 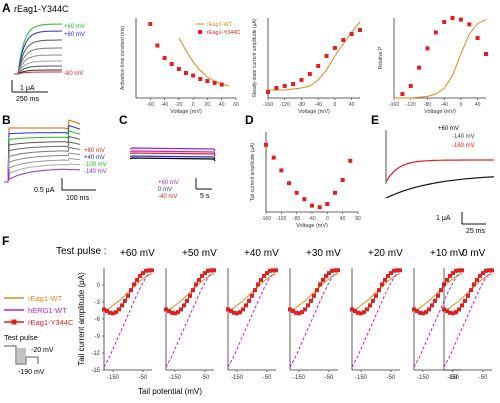 What do you see at coordinates (150, 105) in the screenshot?
I see `x-tick-label: -60` at bounding box center [150, 105].